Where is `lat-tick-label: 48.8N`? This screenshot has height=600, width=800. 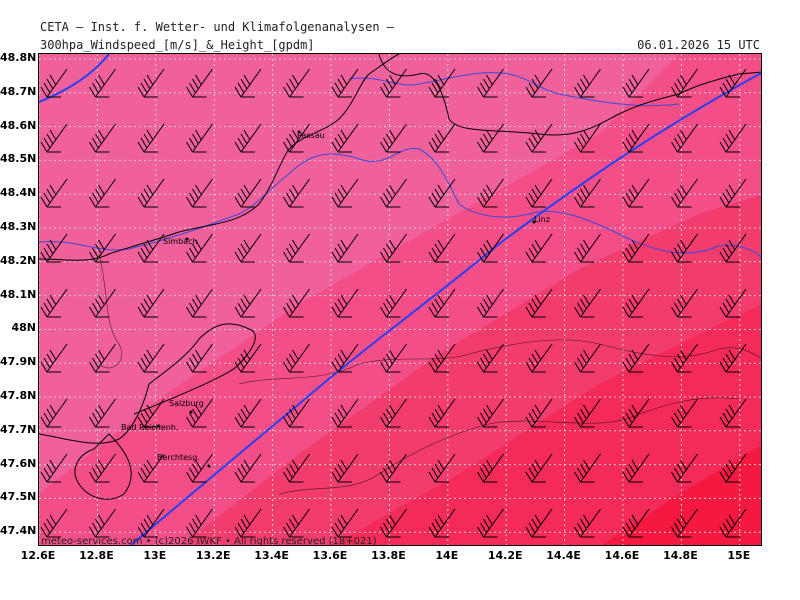
lat-tick-label: 48.8N is located at coordinates (18, 57).